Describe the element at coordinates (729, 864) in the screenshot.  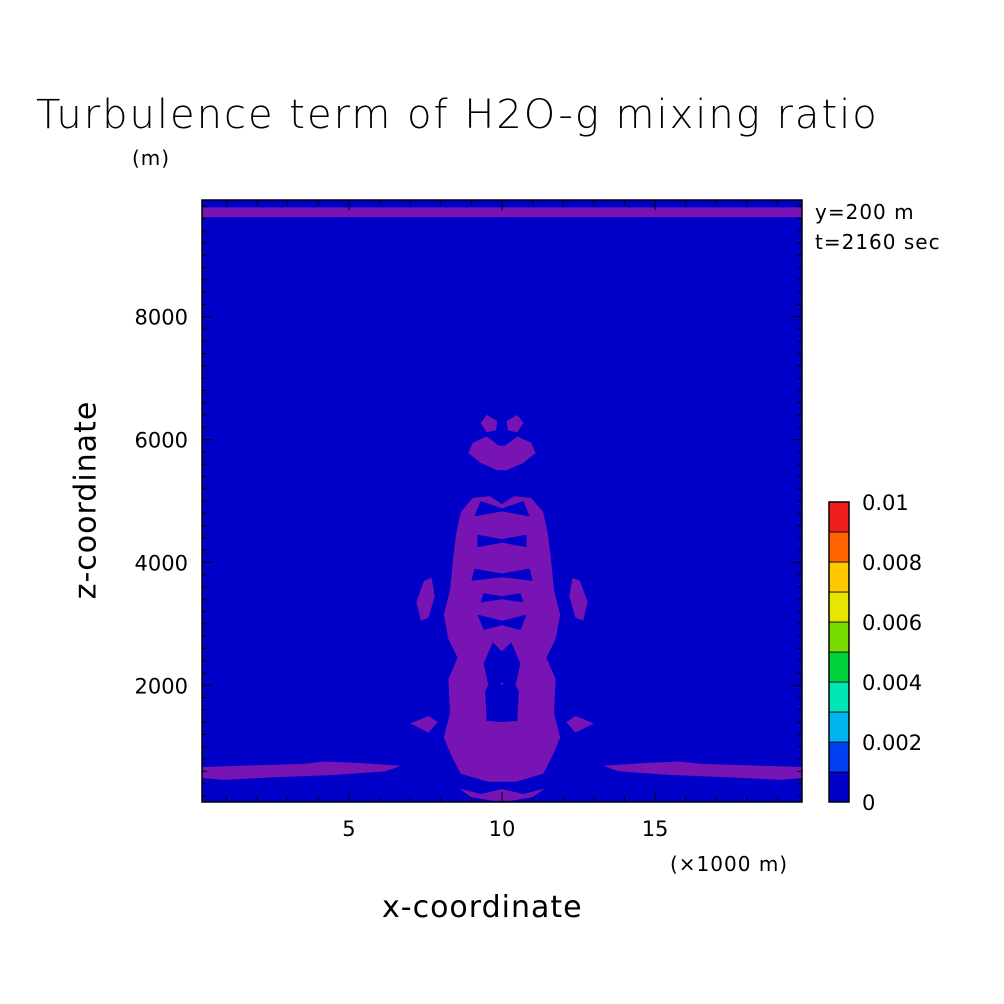
I see `x-axis-unit: (×1000 m)` at that location.